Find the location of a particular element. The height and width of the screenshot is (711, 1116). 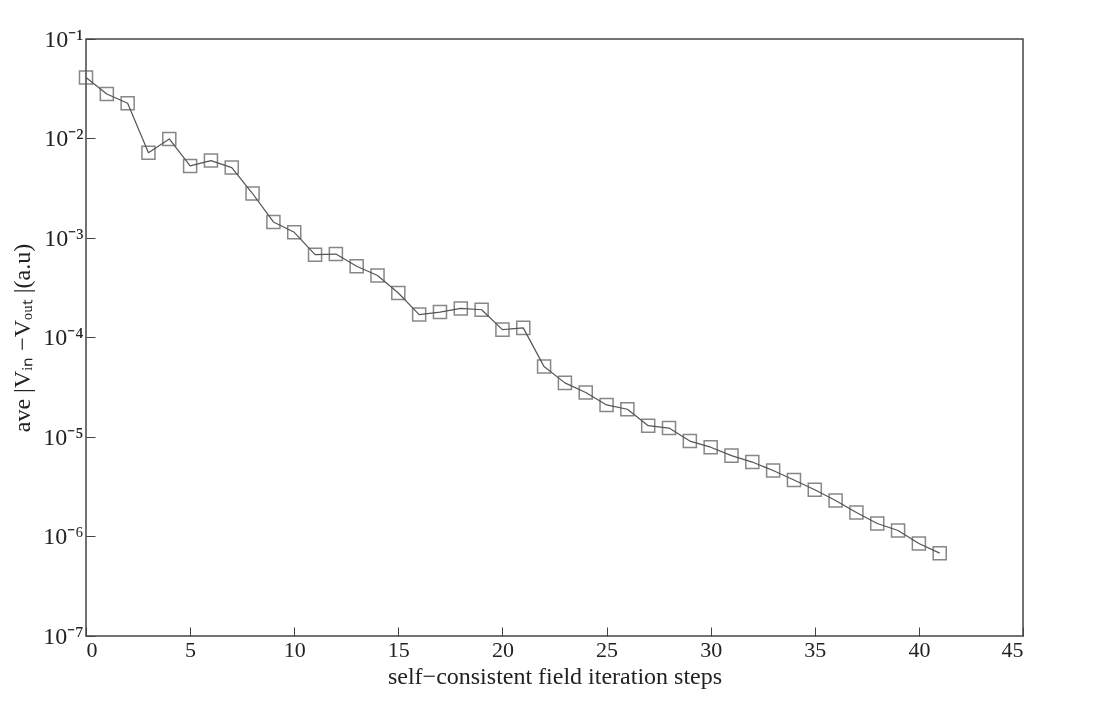

y-axis-title: ave |Vᵢₙ −Vₒᵤₜ |(a.u) is located at coordinates (22, 338).